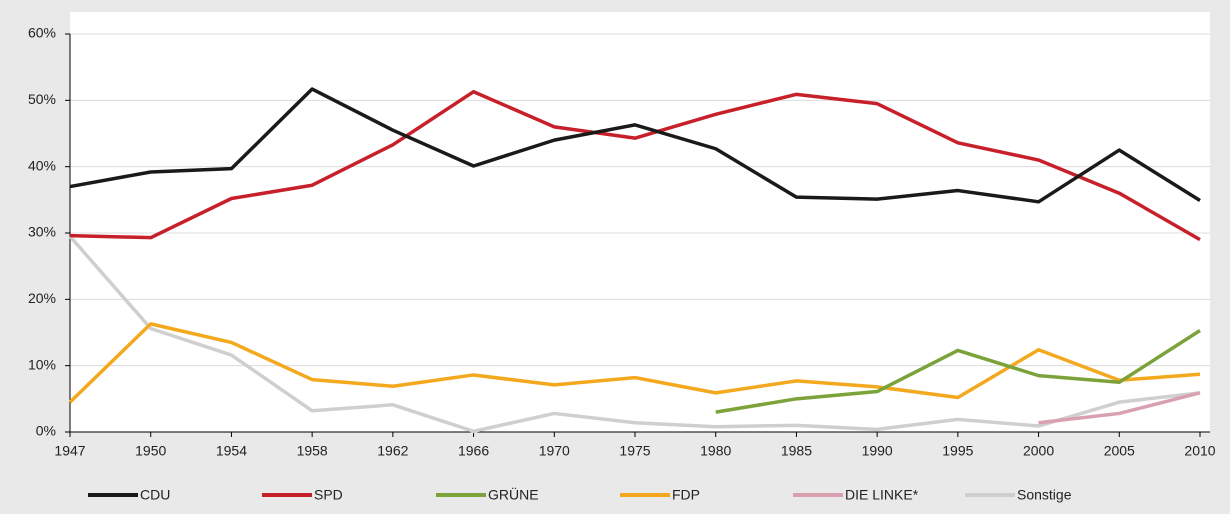 Image resolution: width=1230 pixels, height=514 pixels. Describe the element at coordinates (1119, 451) in the screenshot. I see `x-tick-label: 2005` at that location.